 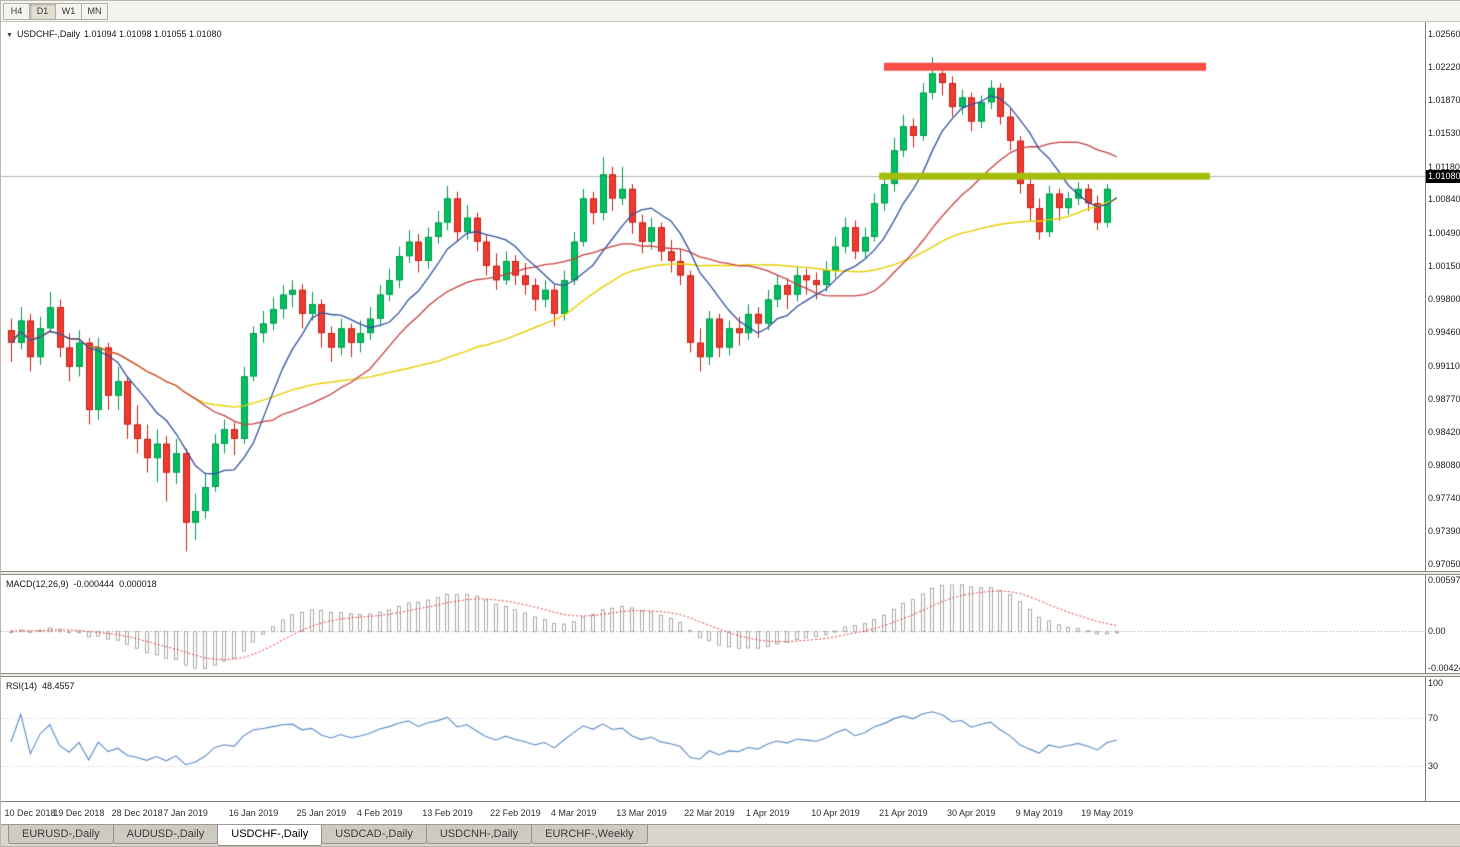 What do you see at coordinates (58, 686) in the screenshot?
I see `rsi-value: 48.4557` at bounding box center [58, 686].